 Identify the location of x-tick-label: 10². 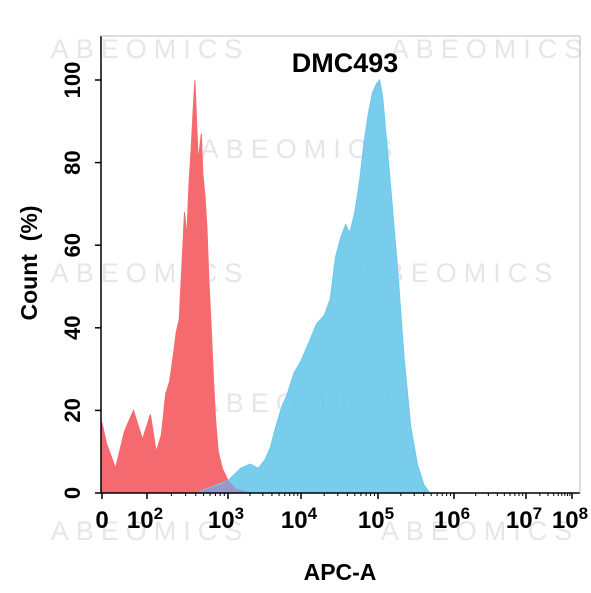
(145, 519).